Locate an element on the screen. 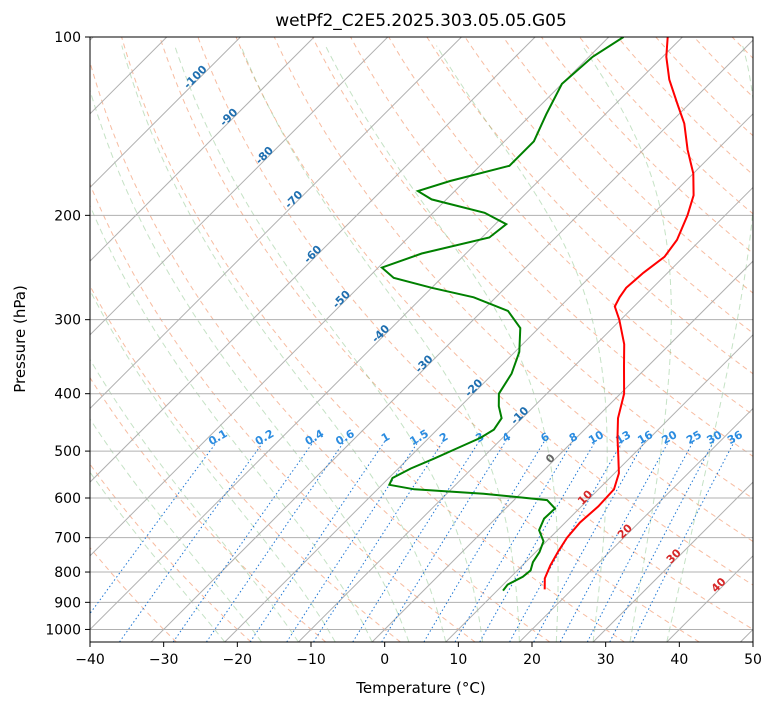  y-tick-label: 500 is located at coordinates (67, 452).